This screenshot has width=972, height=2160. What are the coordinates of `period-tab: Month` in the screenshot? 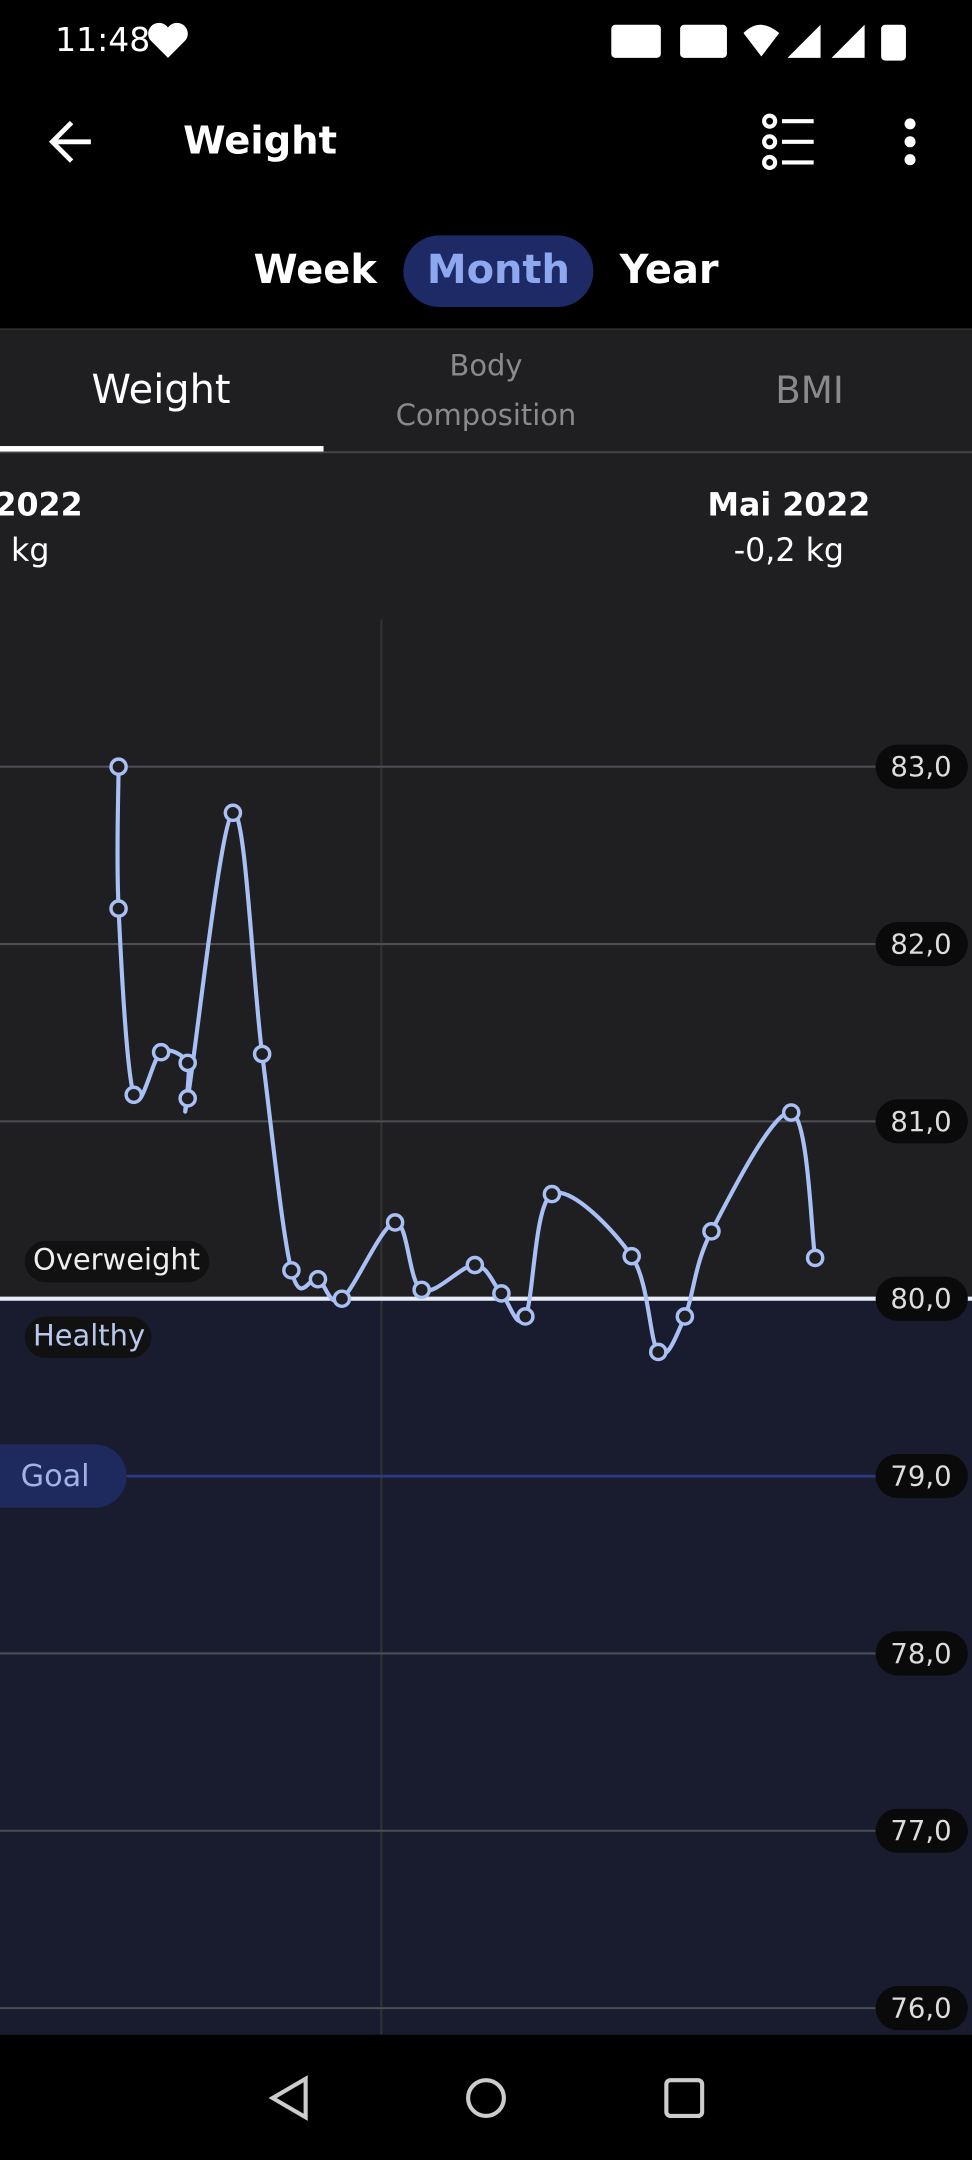 It's located at (498, 270).